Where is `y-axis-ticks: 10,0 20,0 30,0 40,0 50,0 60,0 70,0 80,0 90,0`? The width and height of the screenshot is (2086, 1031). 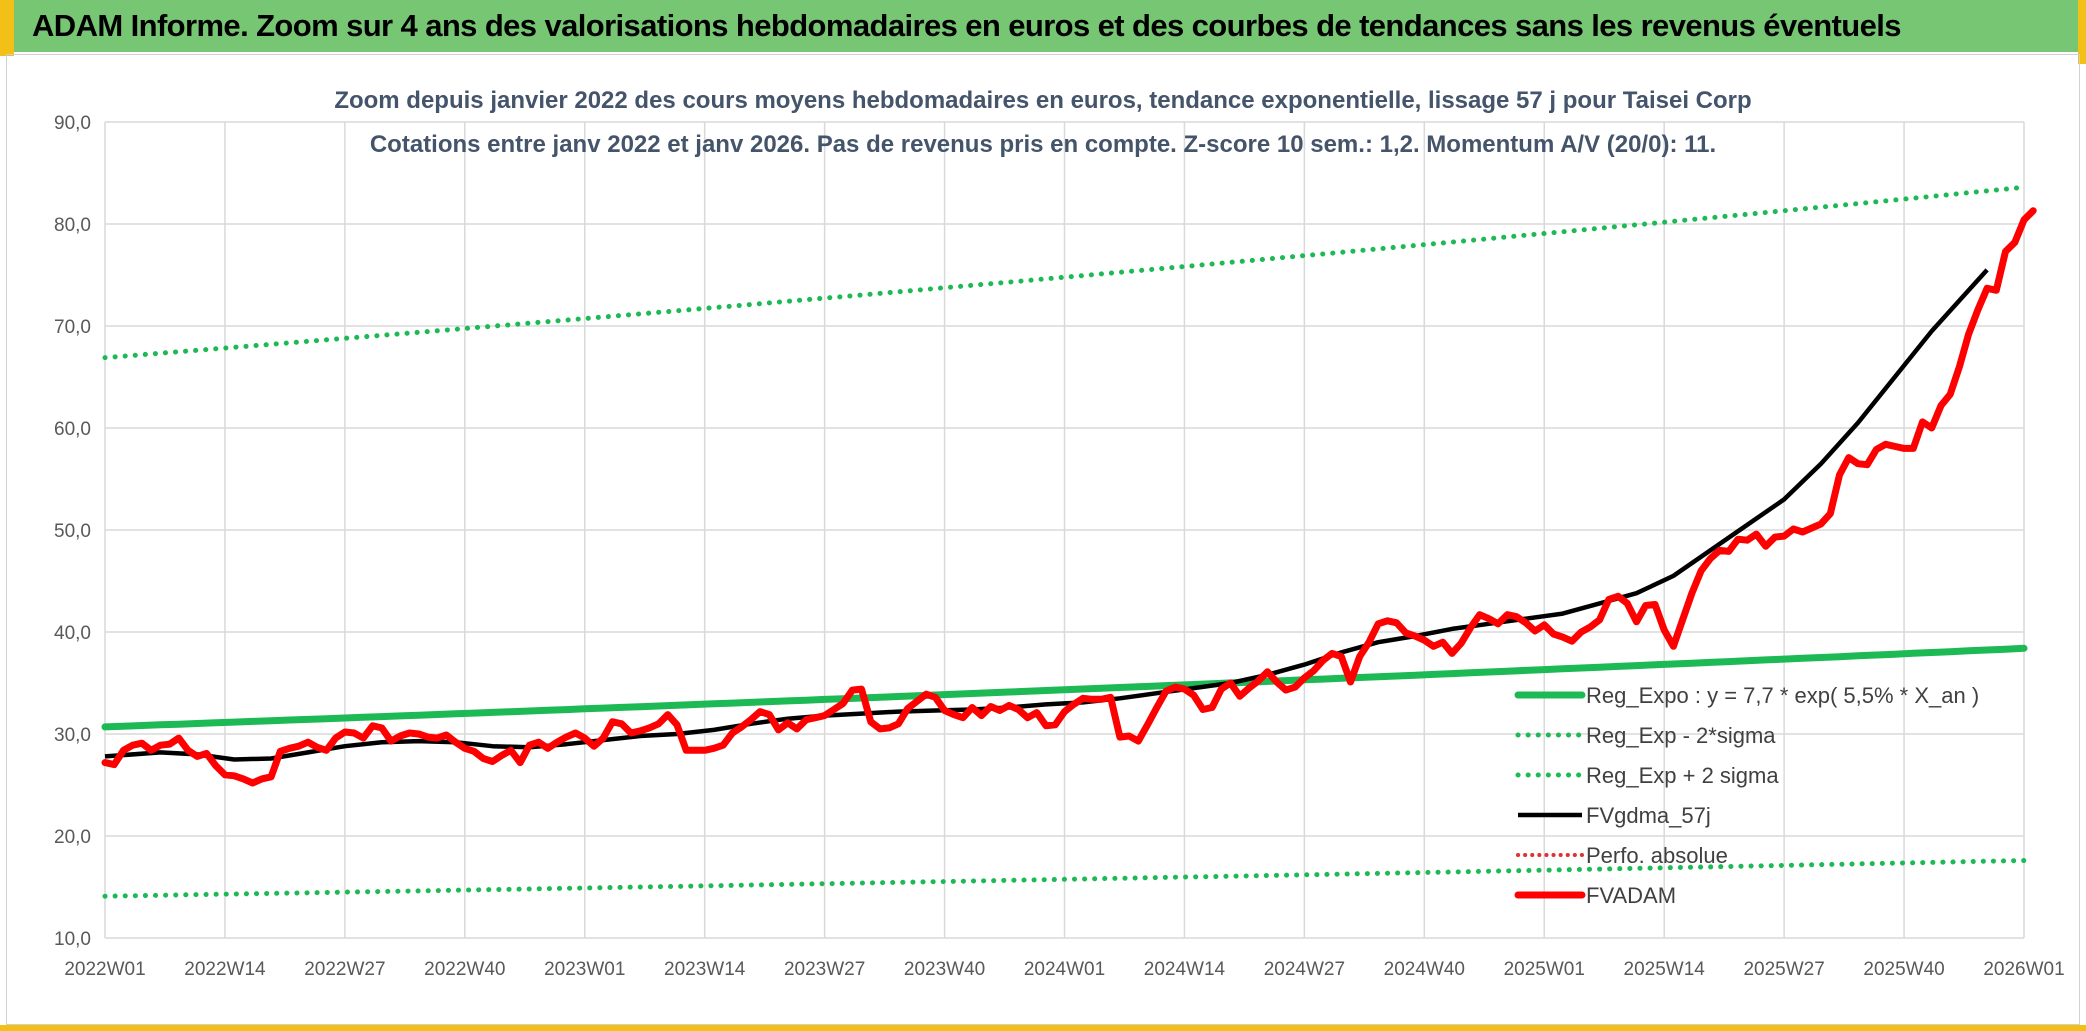 y-axis-ticks: 10,0 20,0 30,0 40,0 50,0 60,0 70,0 80,0 90,0 is located at coordinates (72, 531).